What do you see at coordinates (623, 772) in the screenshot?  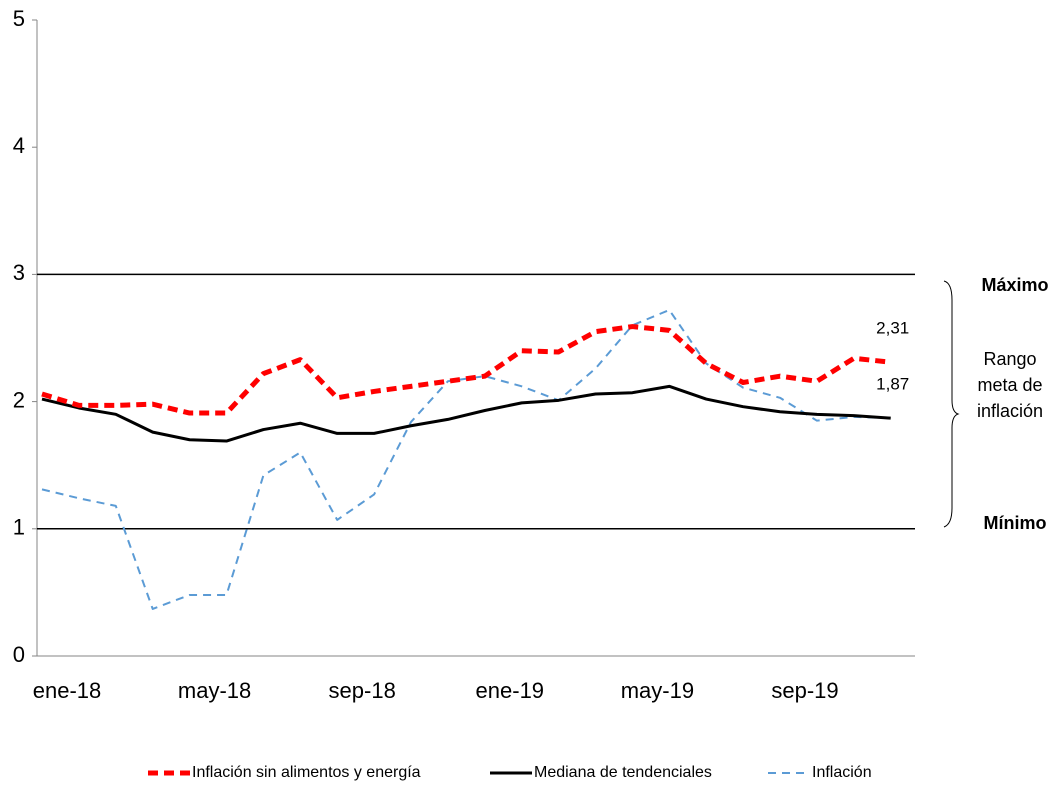 I see `legend-label: Mediana de tendenciales` at bounding box center [623, 772].